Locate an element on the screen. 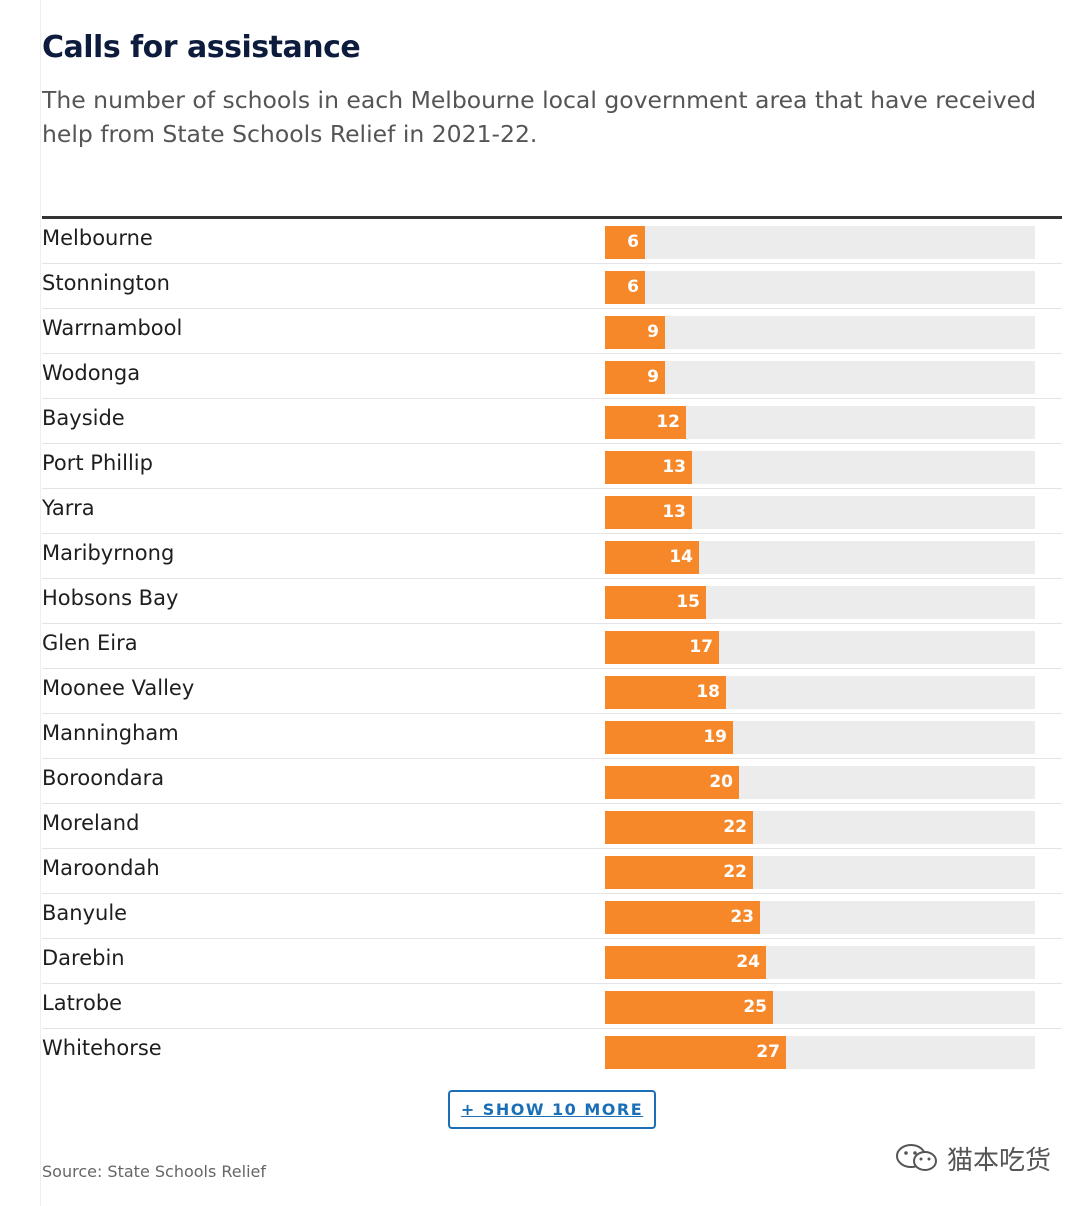 This screenshot has height=1206, width=1088. category-label: Bayside is located at coordinates (83, 418).